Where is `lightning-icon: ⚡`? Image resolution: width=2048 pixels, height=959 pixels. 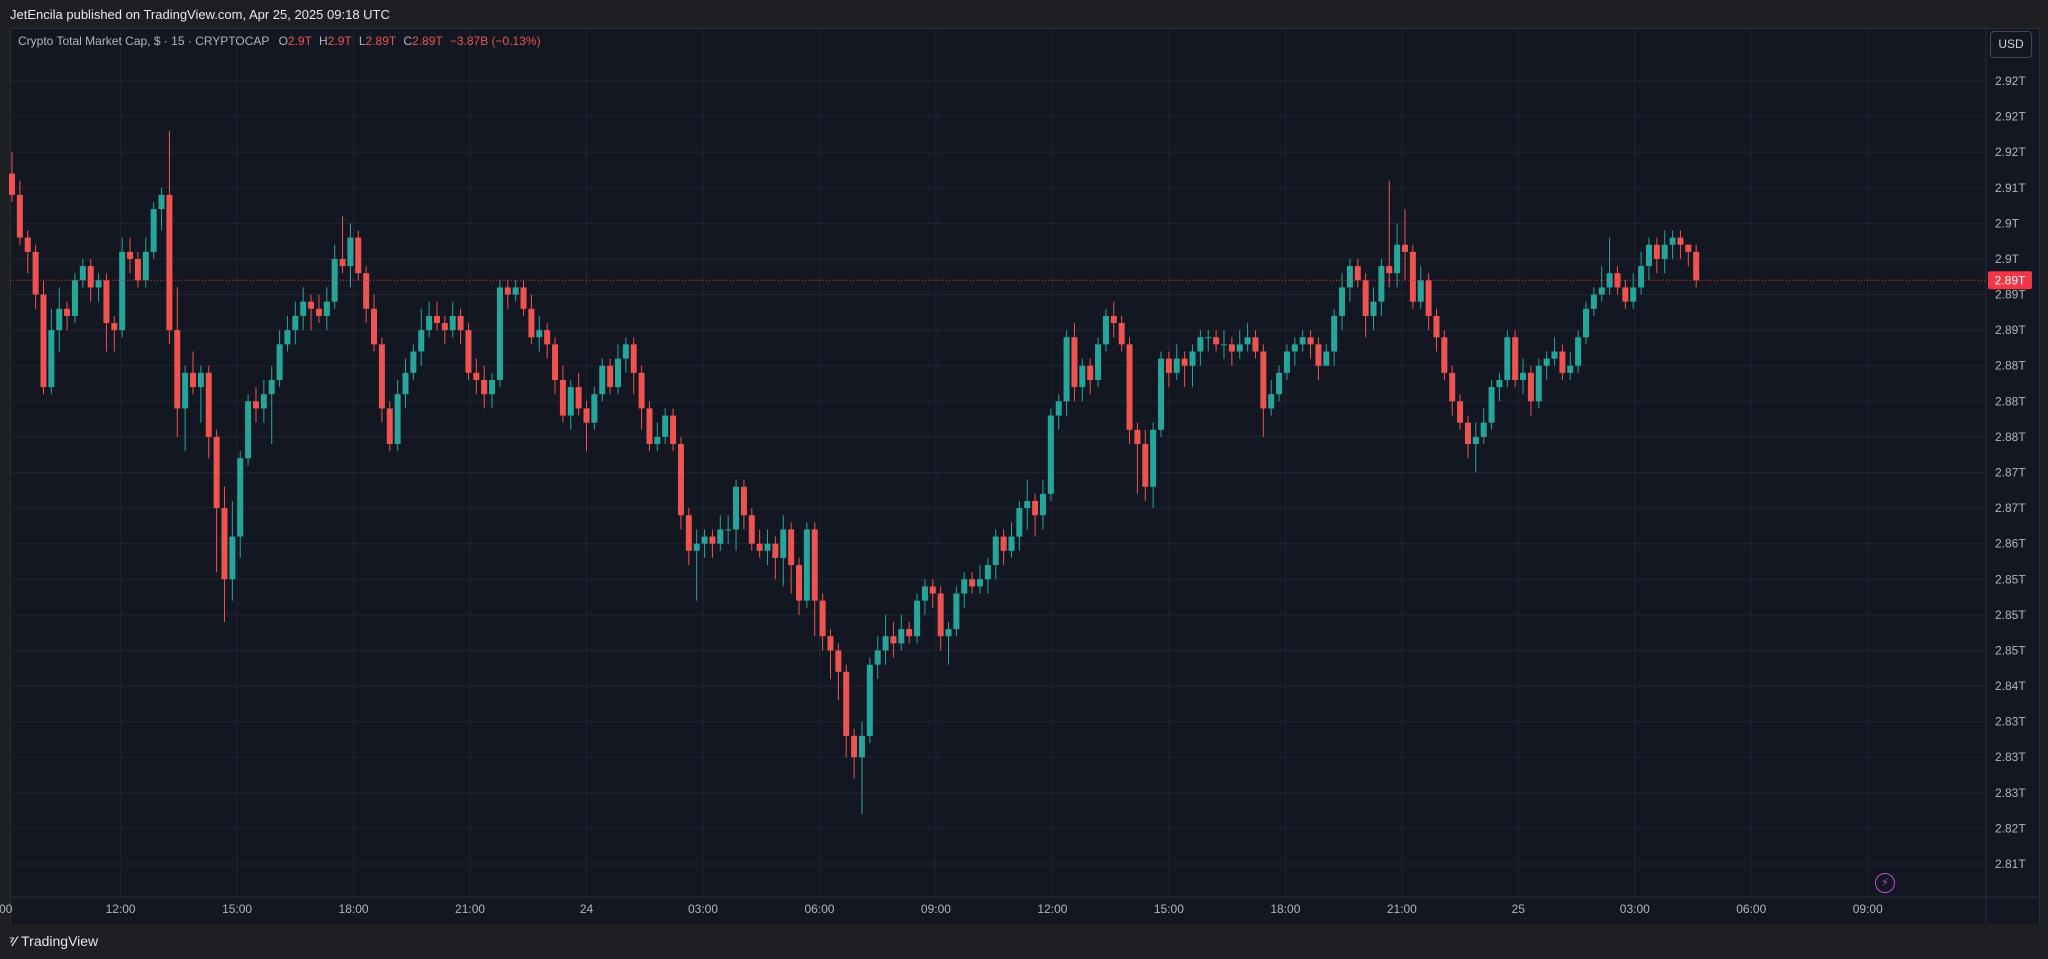
lightning-icon: ⚡ is located at coordinates (1885, 883).